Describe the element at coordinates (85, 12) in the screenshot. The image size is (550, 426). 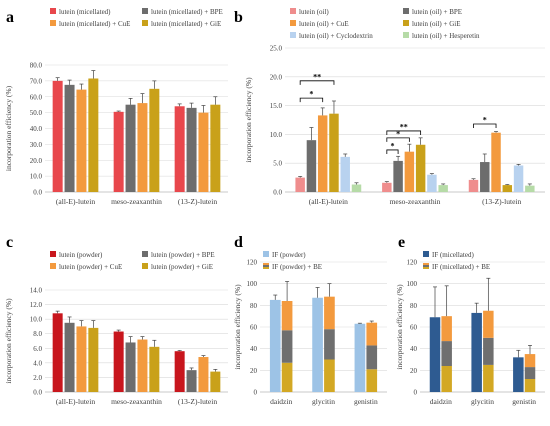
I see `legend-label: lutein (micellated)` at that location.